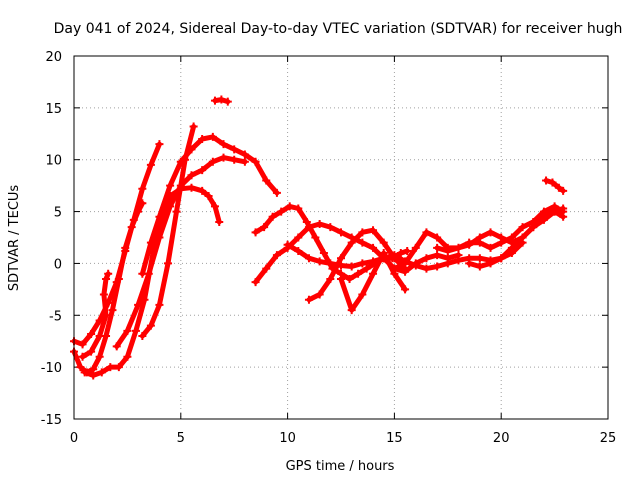  I want to click on y-tick-label: 5, so click(58, 213).